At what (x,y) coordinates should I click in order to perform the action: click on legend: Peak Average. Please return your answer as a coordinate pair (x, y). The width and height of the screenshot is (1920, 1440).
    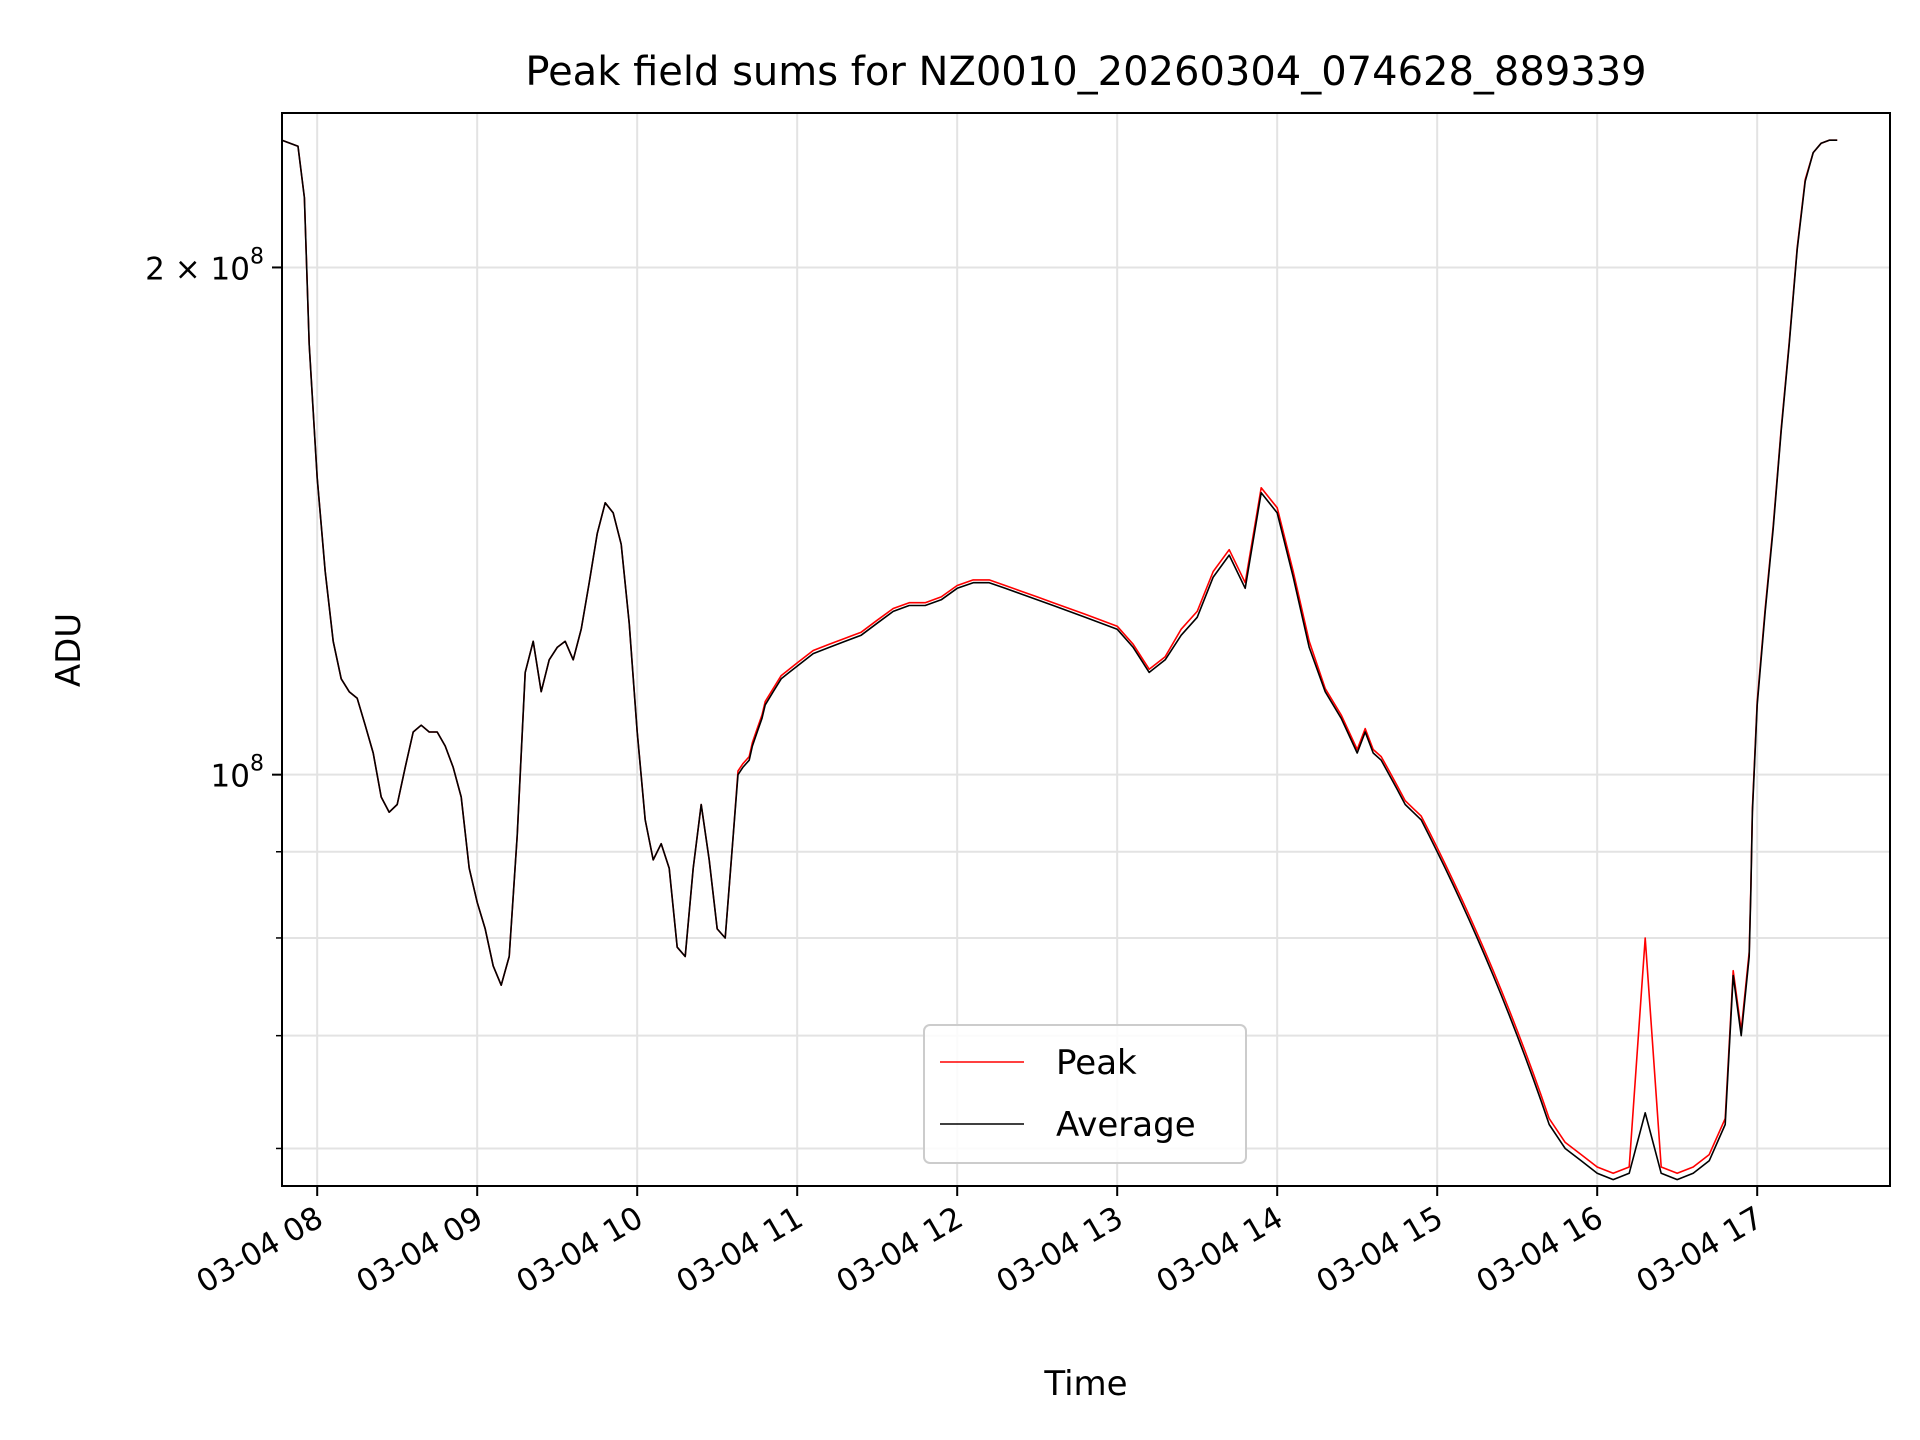
    Looking at the image, I should click on (1085, 1094).